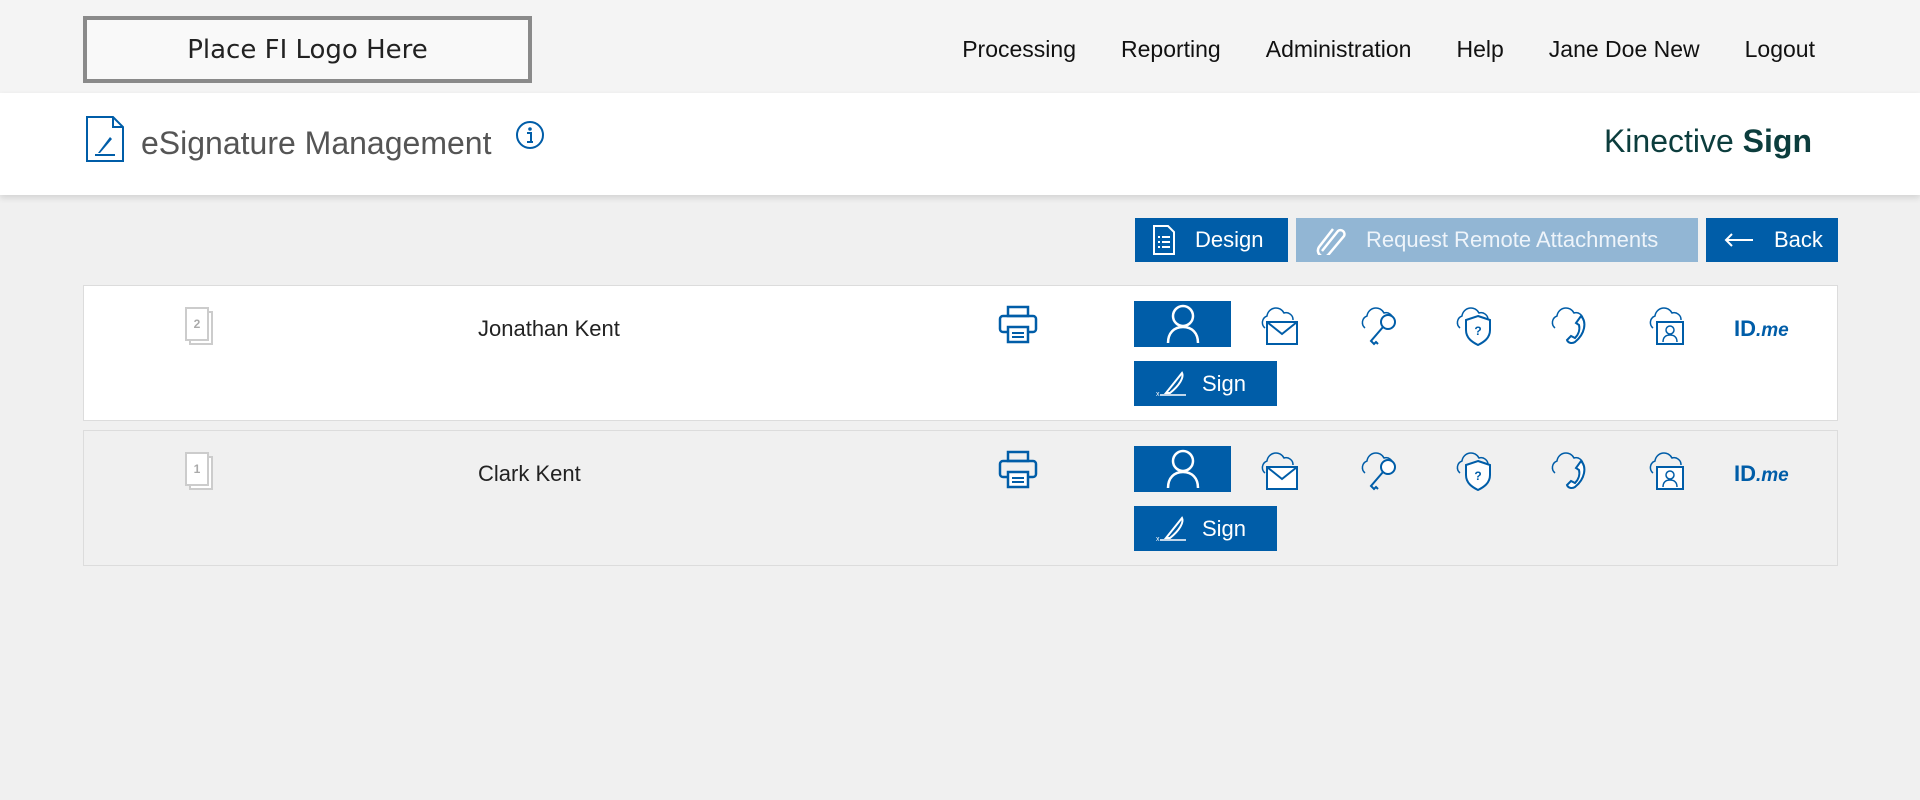  I want to click on back-label: Back, so click(1798, 239).